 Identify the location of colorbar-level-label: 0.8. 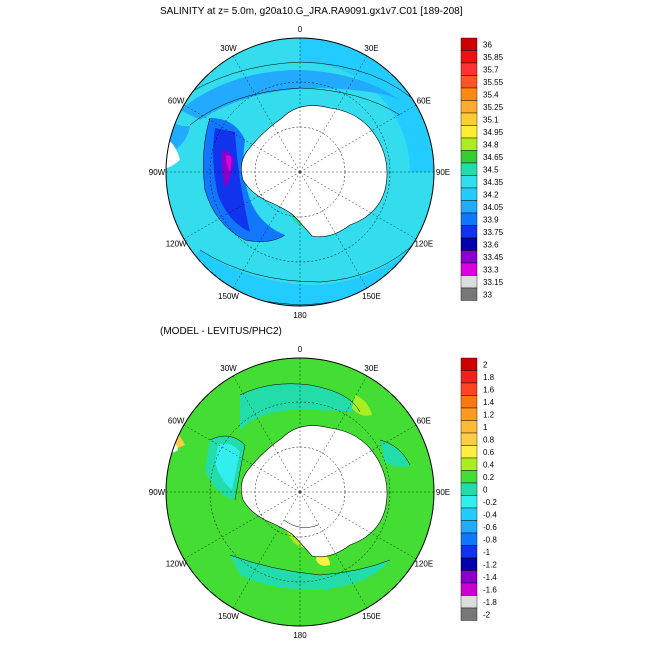
(489, 439).